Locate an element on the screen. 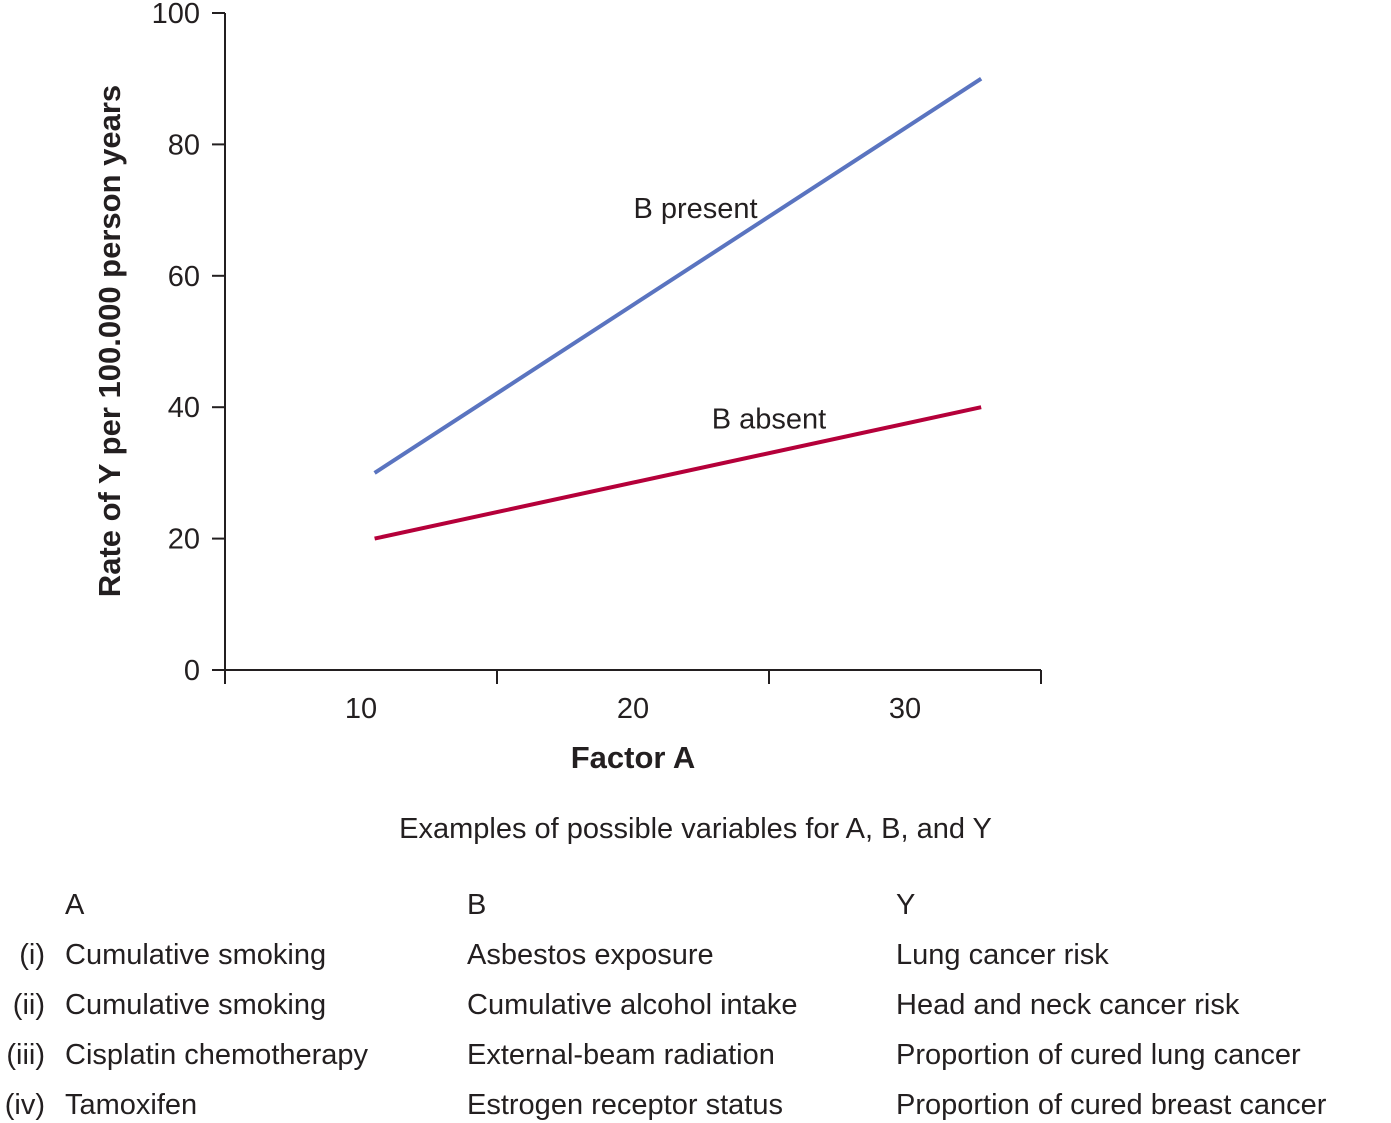 Image resolution: width=1391 pixels, height=1123 pixels. table-cell-y: Proportion of cured breast cancer is located at coordinates (1111, 1105).